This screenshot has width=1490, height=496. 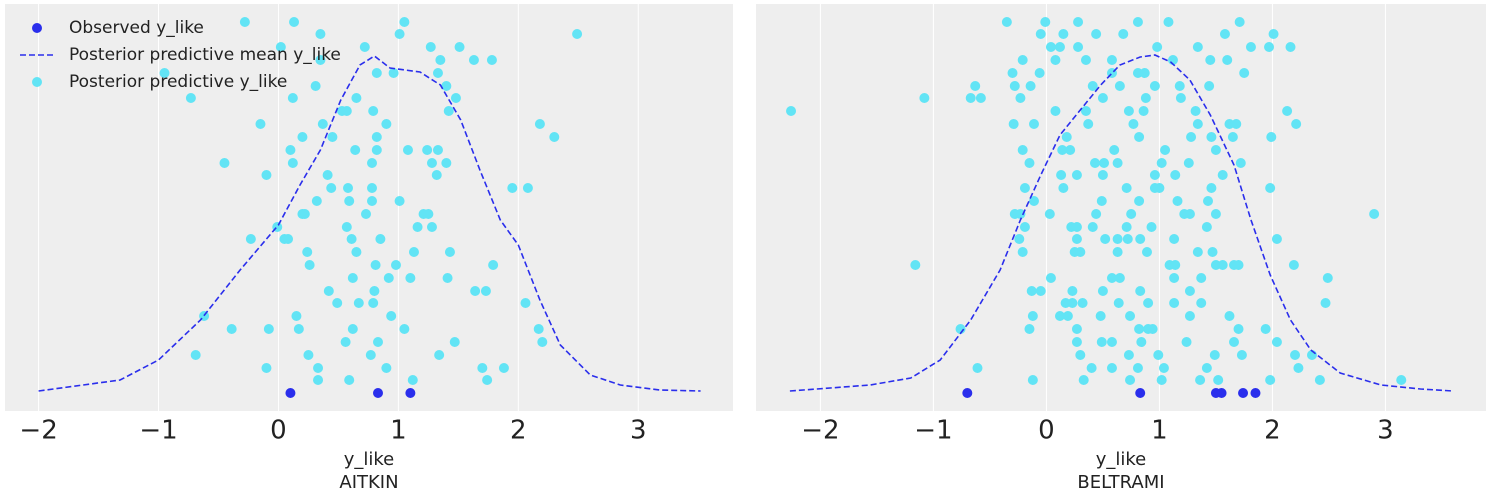 I want to click on x-tick-label: 1, so click(x=1159, y=431).